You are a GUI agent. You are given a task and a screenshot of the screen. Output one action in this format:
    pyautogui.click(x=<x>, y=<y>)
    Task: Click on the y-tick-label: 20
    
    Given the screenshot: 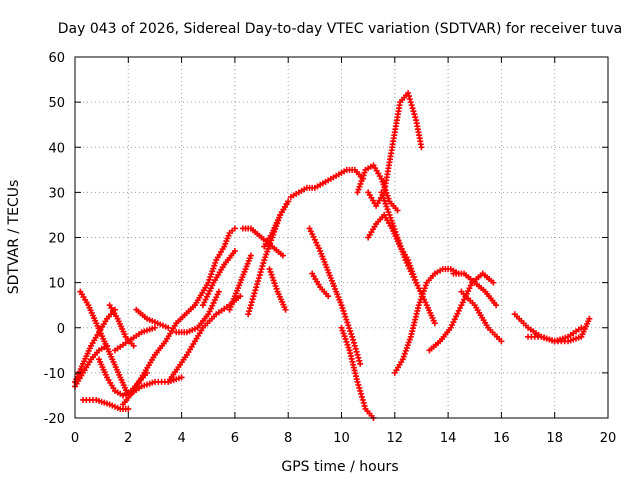 What is the action you would take?
    pyautogui.click(x=56, y=239)
    